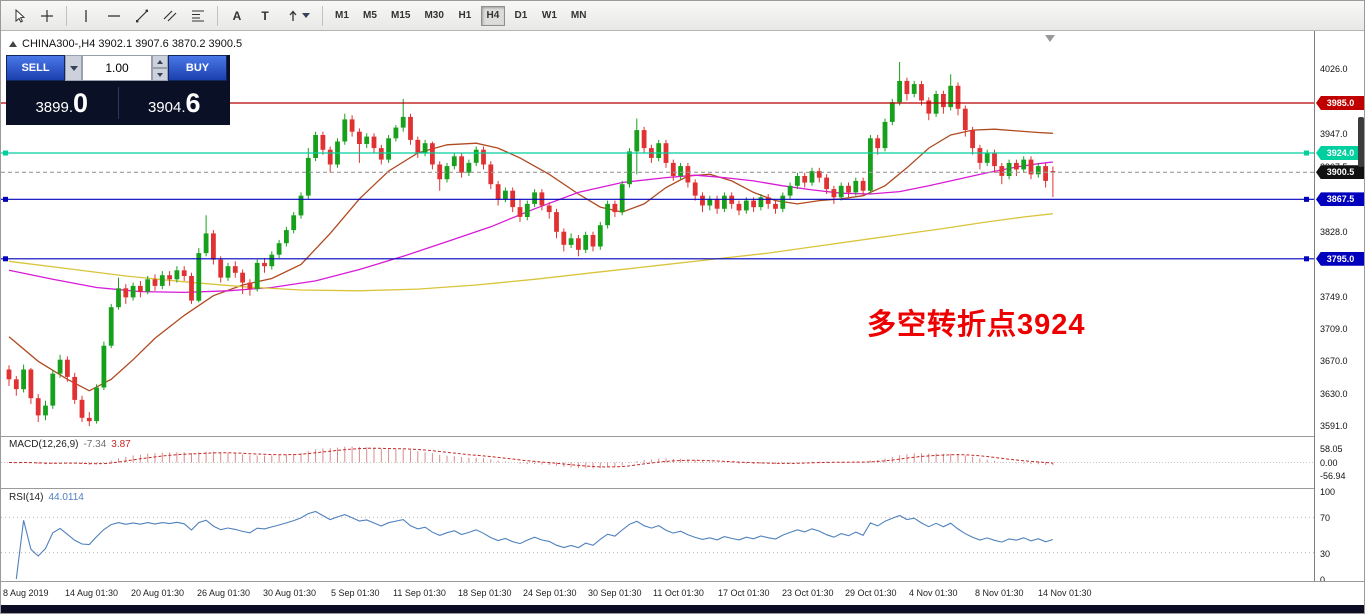  Describe the element at coordinates (579, 16) in the screenshot. I see `timeframe-button-mn: MN` at that location.